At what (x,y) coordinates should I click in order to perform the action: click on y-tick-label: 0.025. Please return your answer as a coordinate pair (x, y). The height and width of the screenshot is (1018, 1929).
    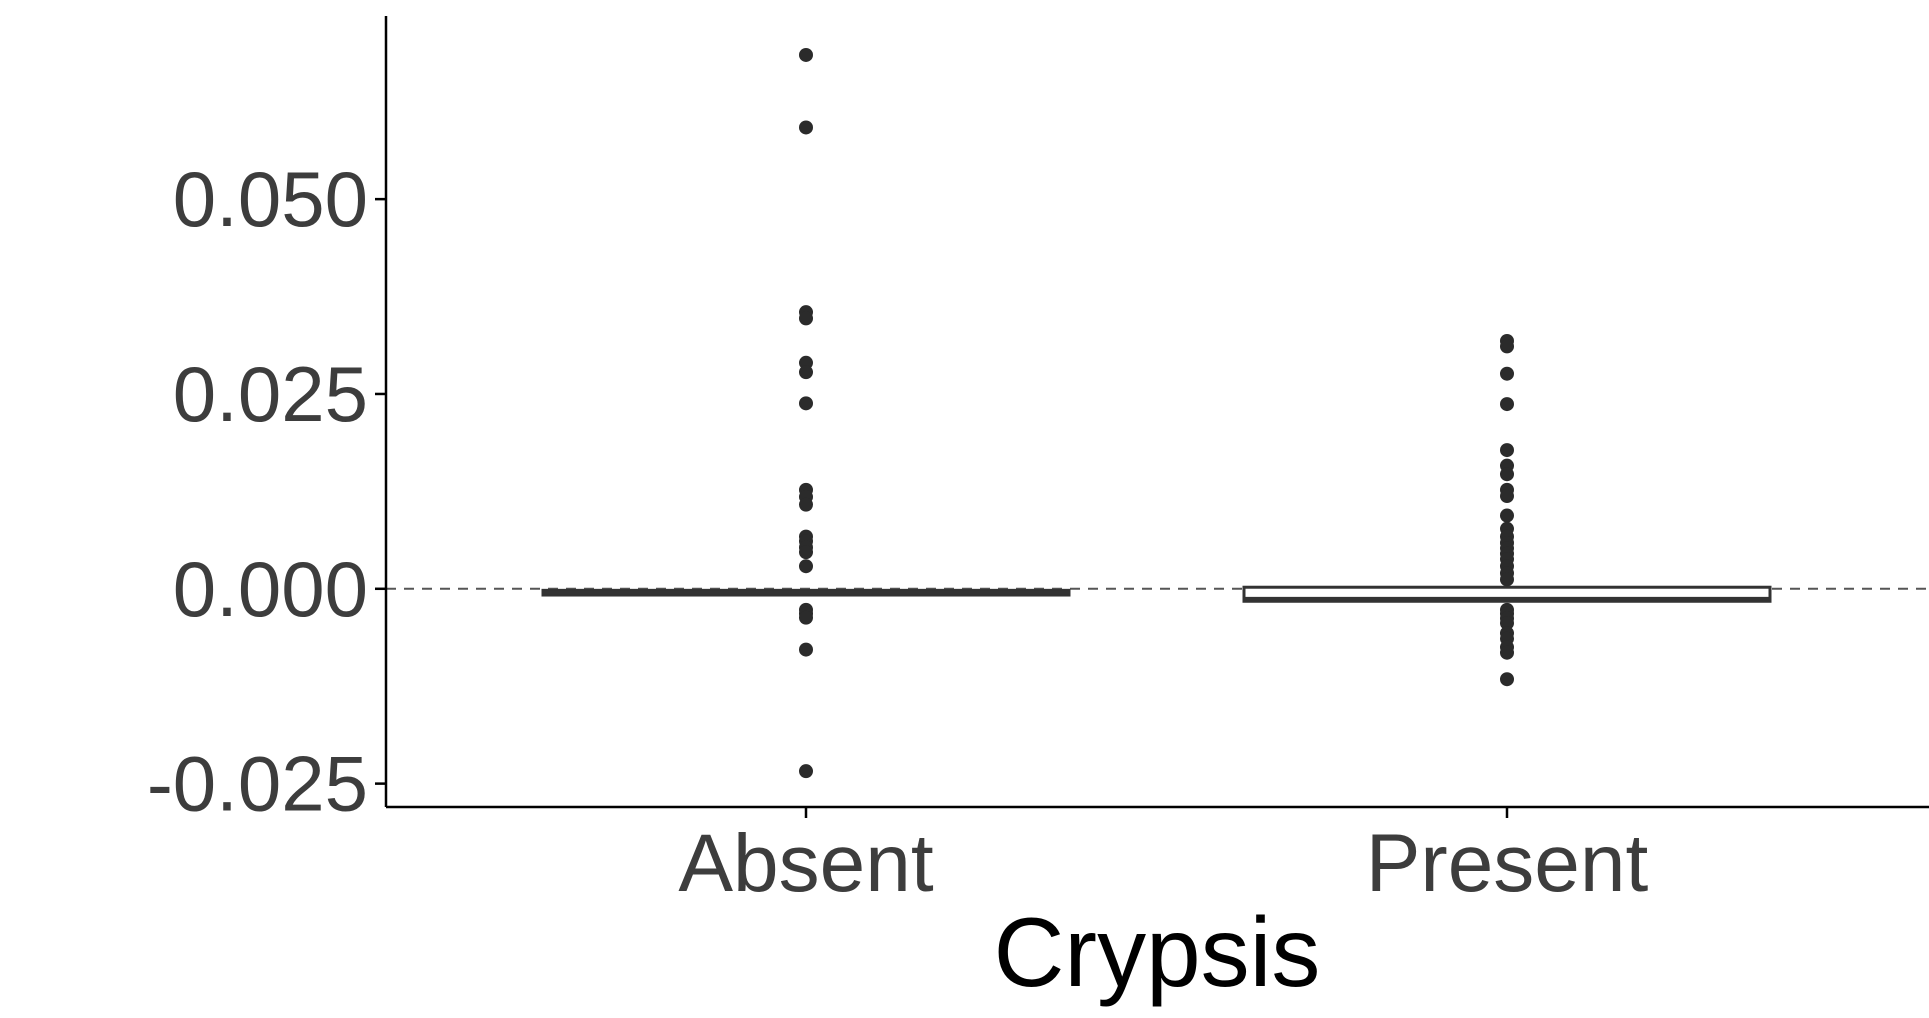
    Looking at the image, I should click on (270, 394).